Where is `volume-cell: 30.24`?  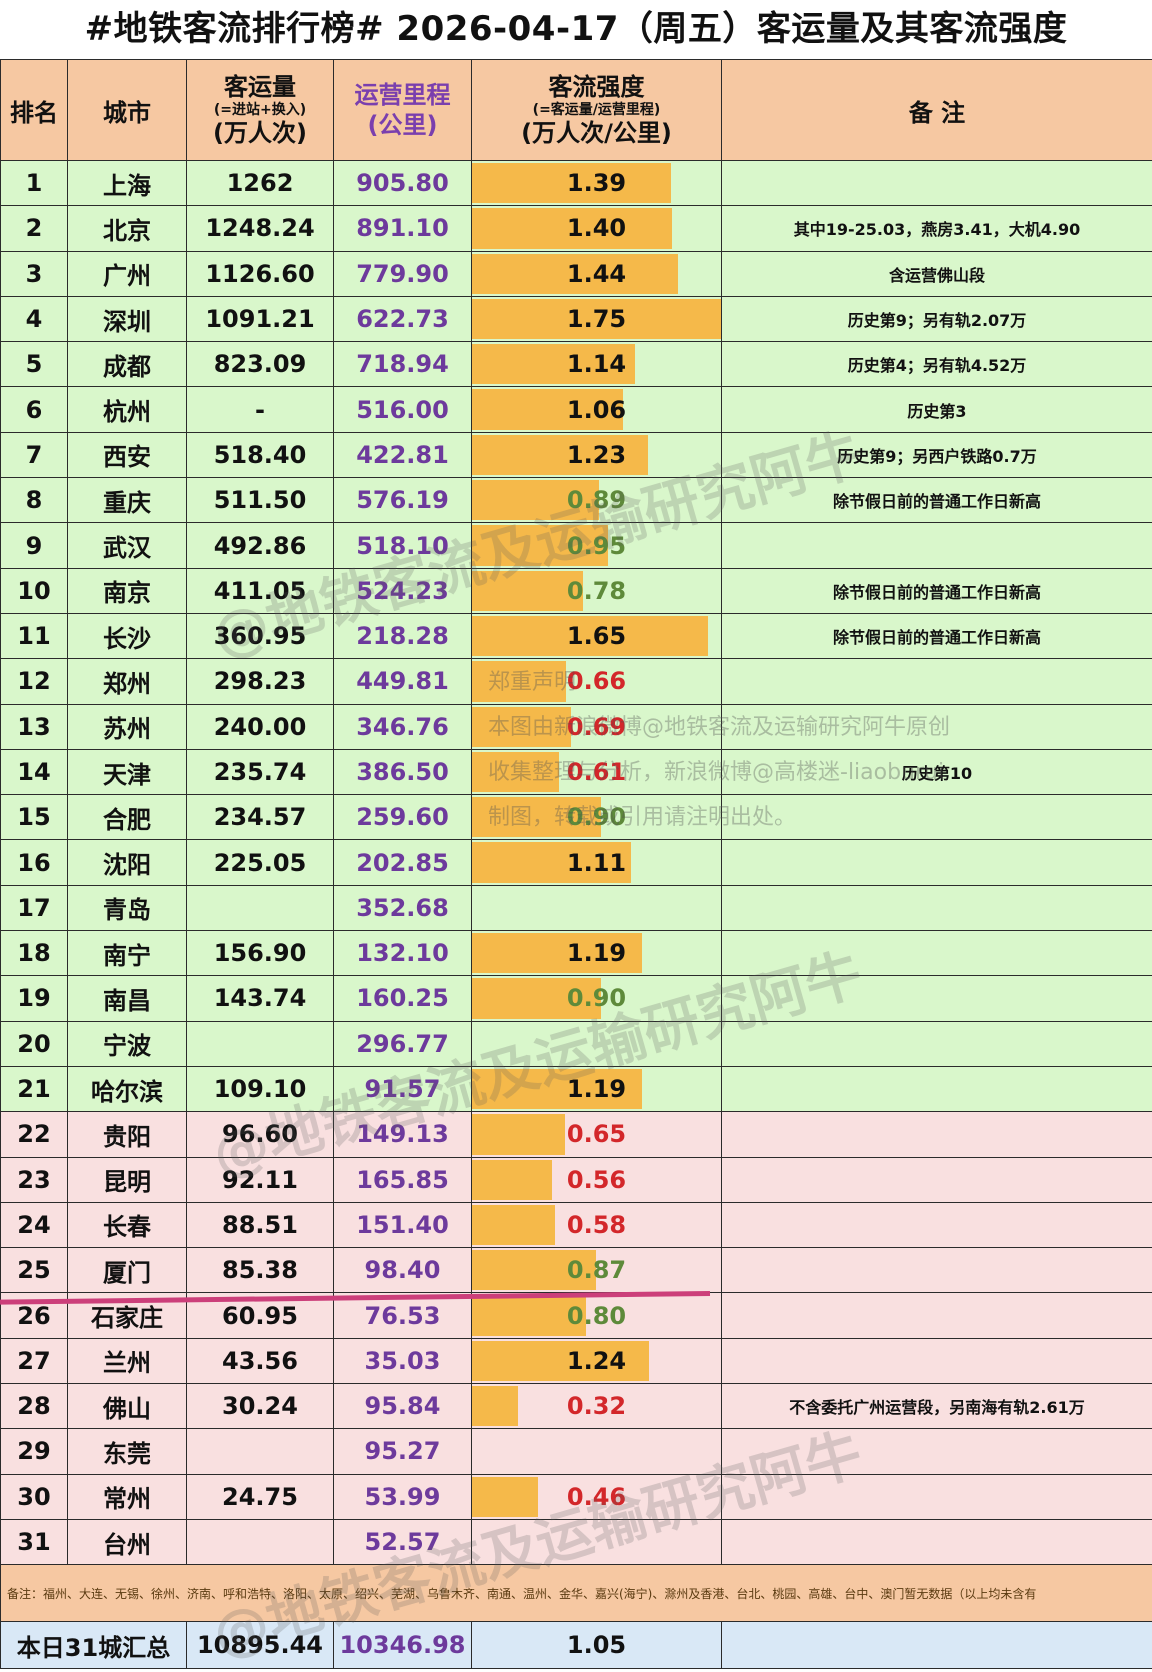 volume-cell: 30.24 is located at coordinates (260, 1406).